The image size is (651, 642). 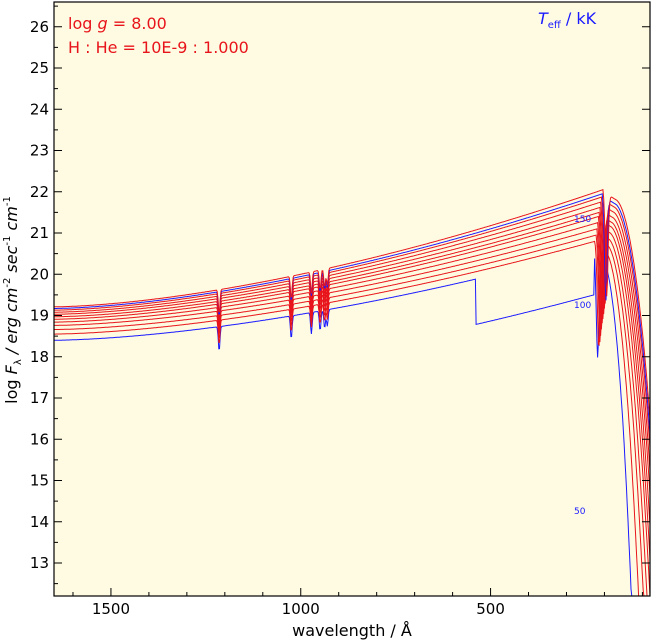 I want to click on y-tick-label: 16, so click(x=39, y=439).